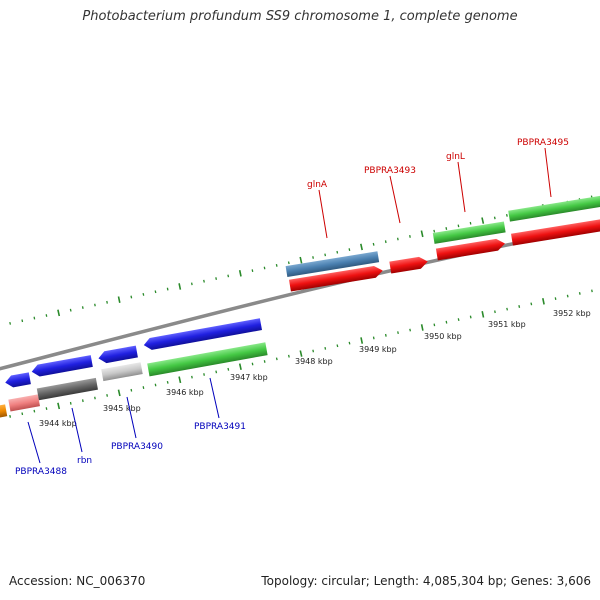 The image size is (600, 600). Describe the element at coordinates (469, 232) in the screenshot. I see `feature-green-glnL` at that location.